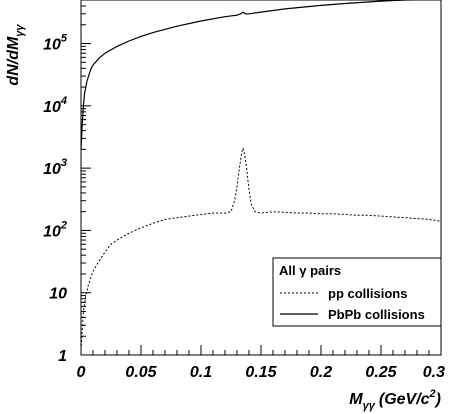 The width and height of the screenshot is (456, 414). What do you see at coordinates (55, 43) in the screenshot?
I see `y-tick-label: 10⁵` at bounding box center [55, 43].